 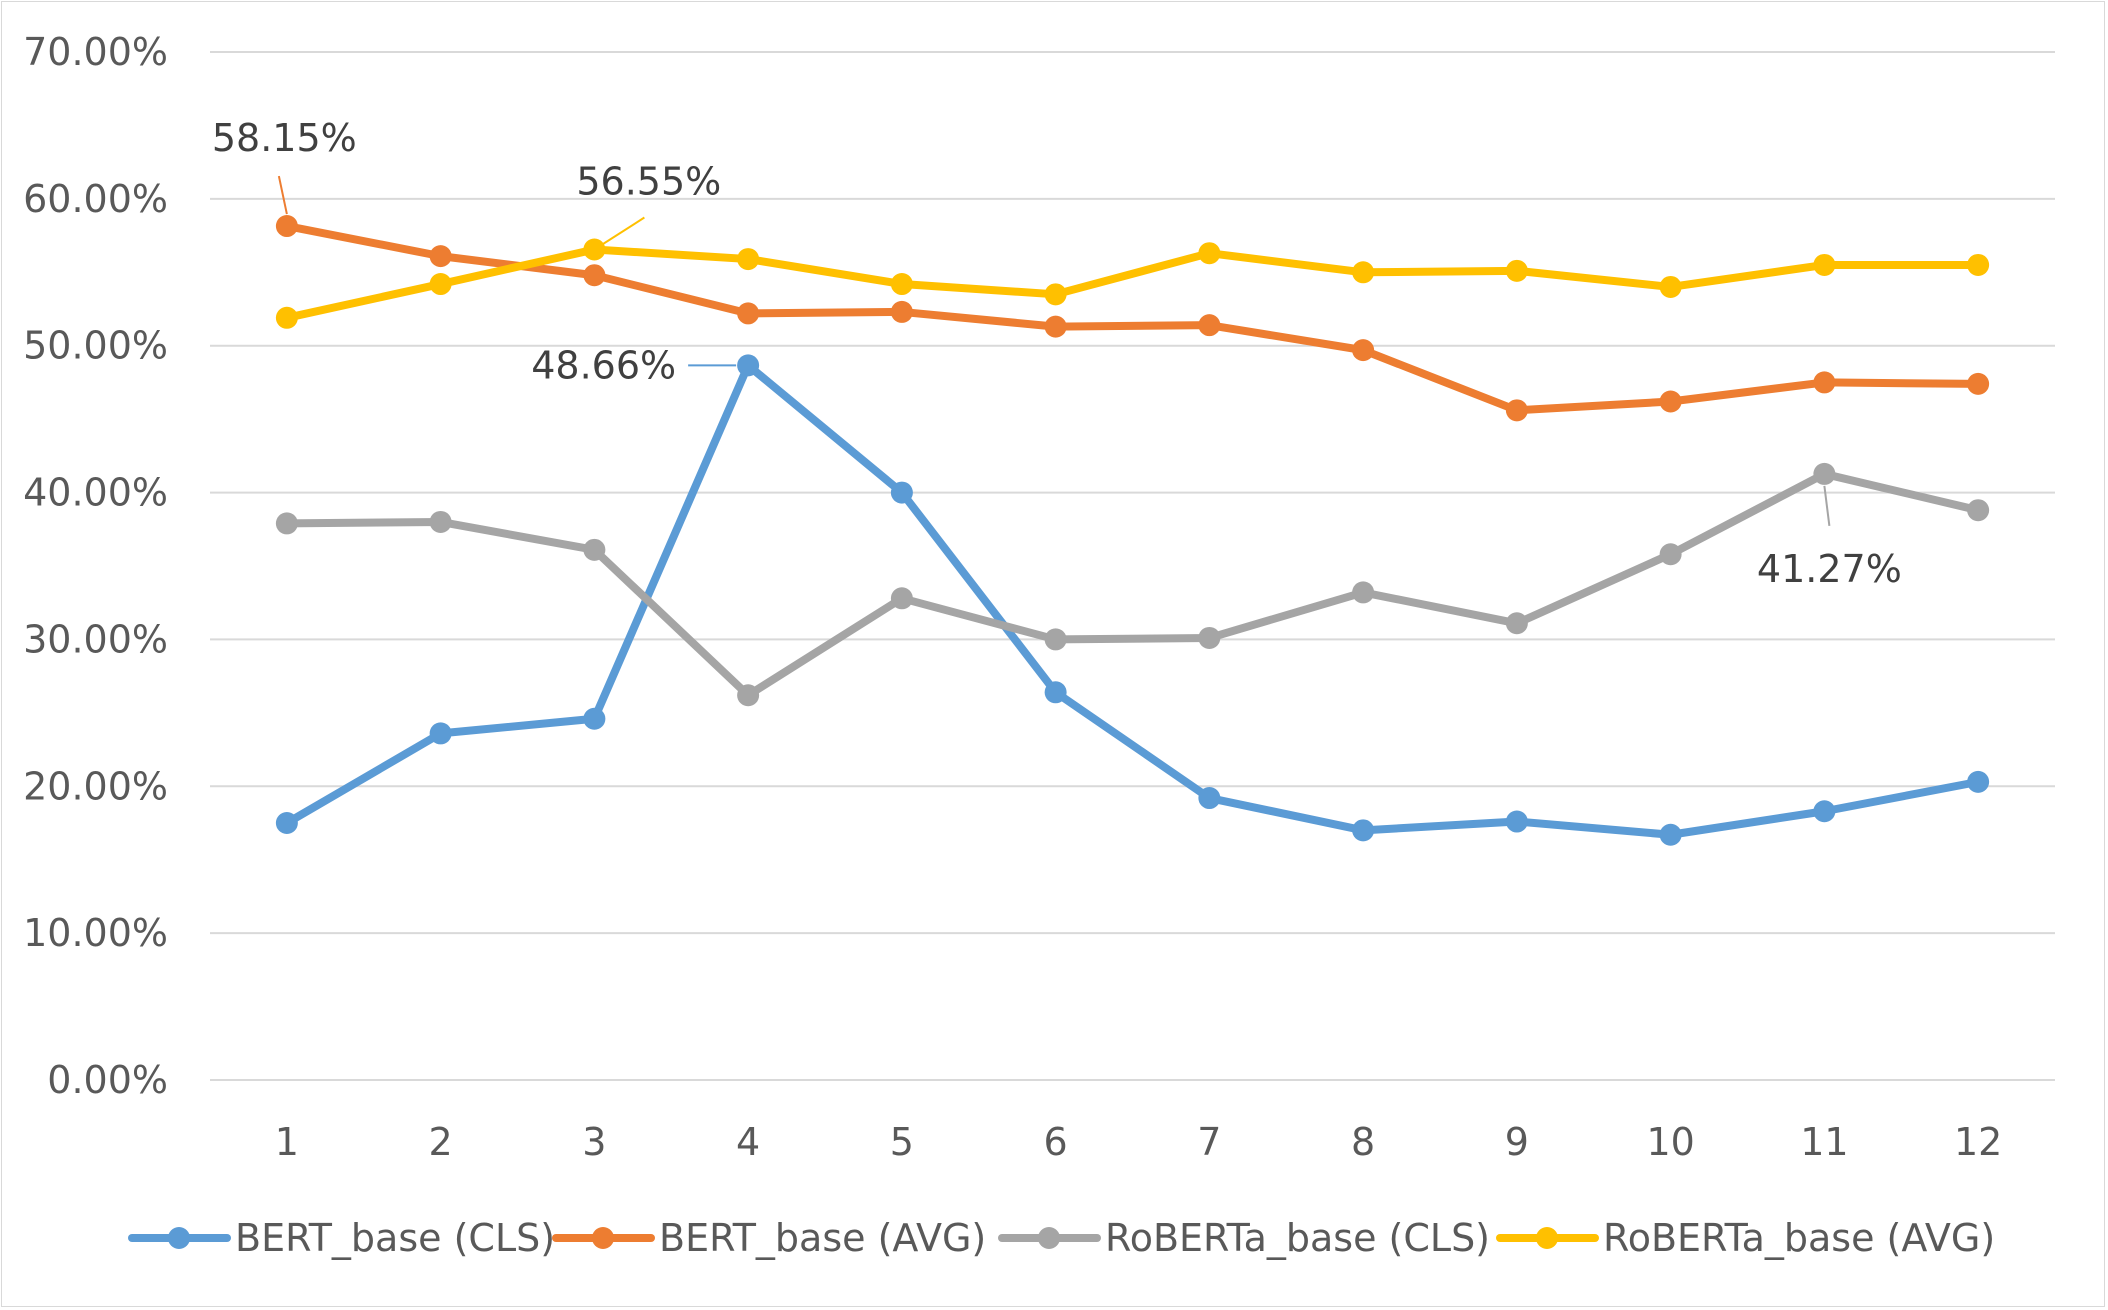 I want to click on y-tick-label: 70.00%, so click(x=95, y=52).